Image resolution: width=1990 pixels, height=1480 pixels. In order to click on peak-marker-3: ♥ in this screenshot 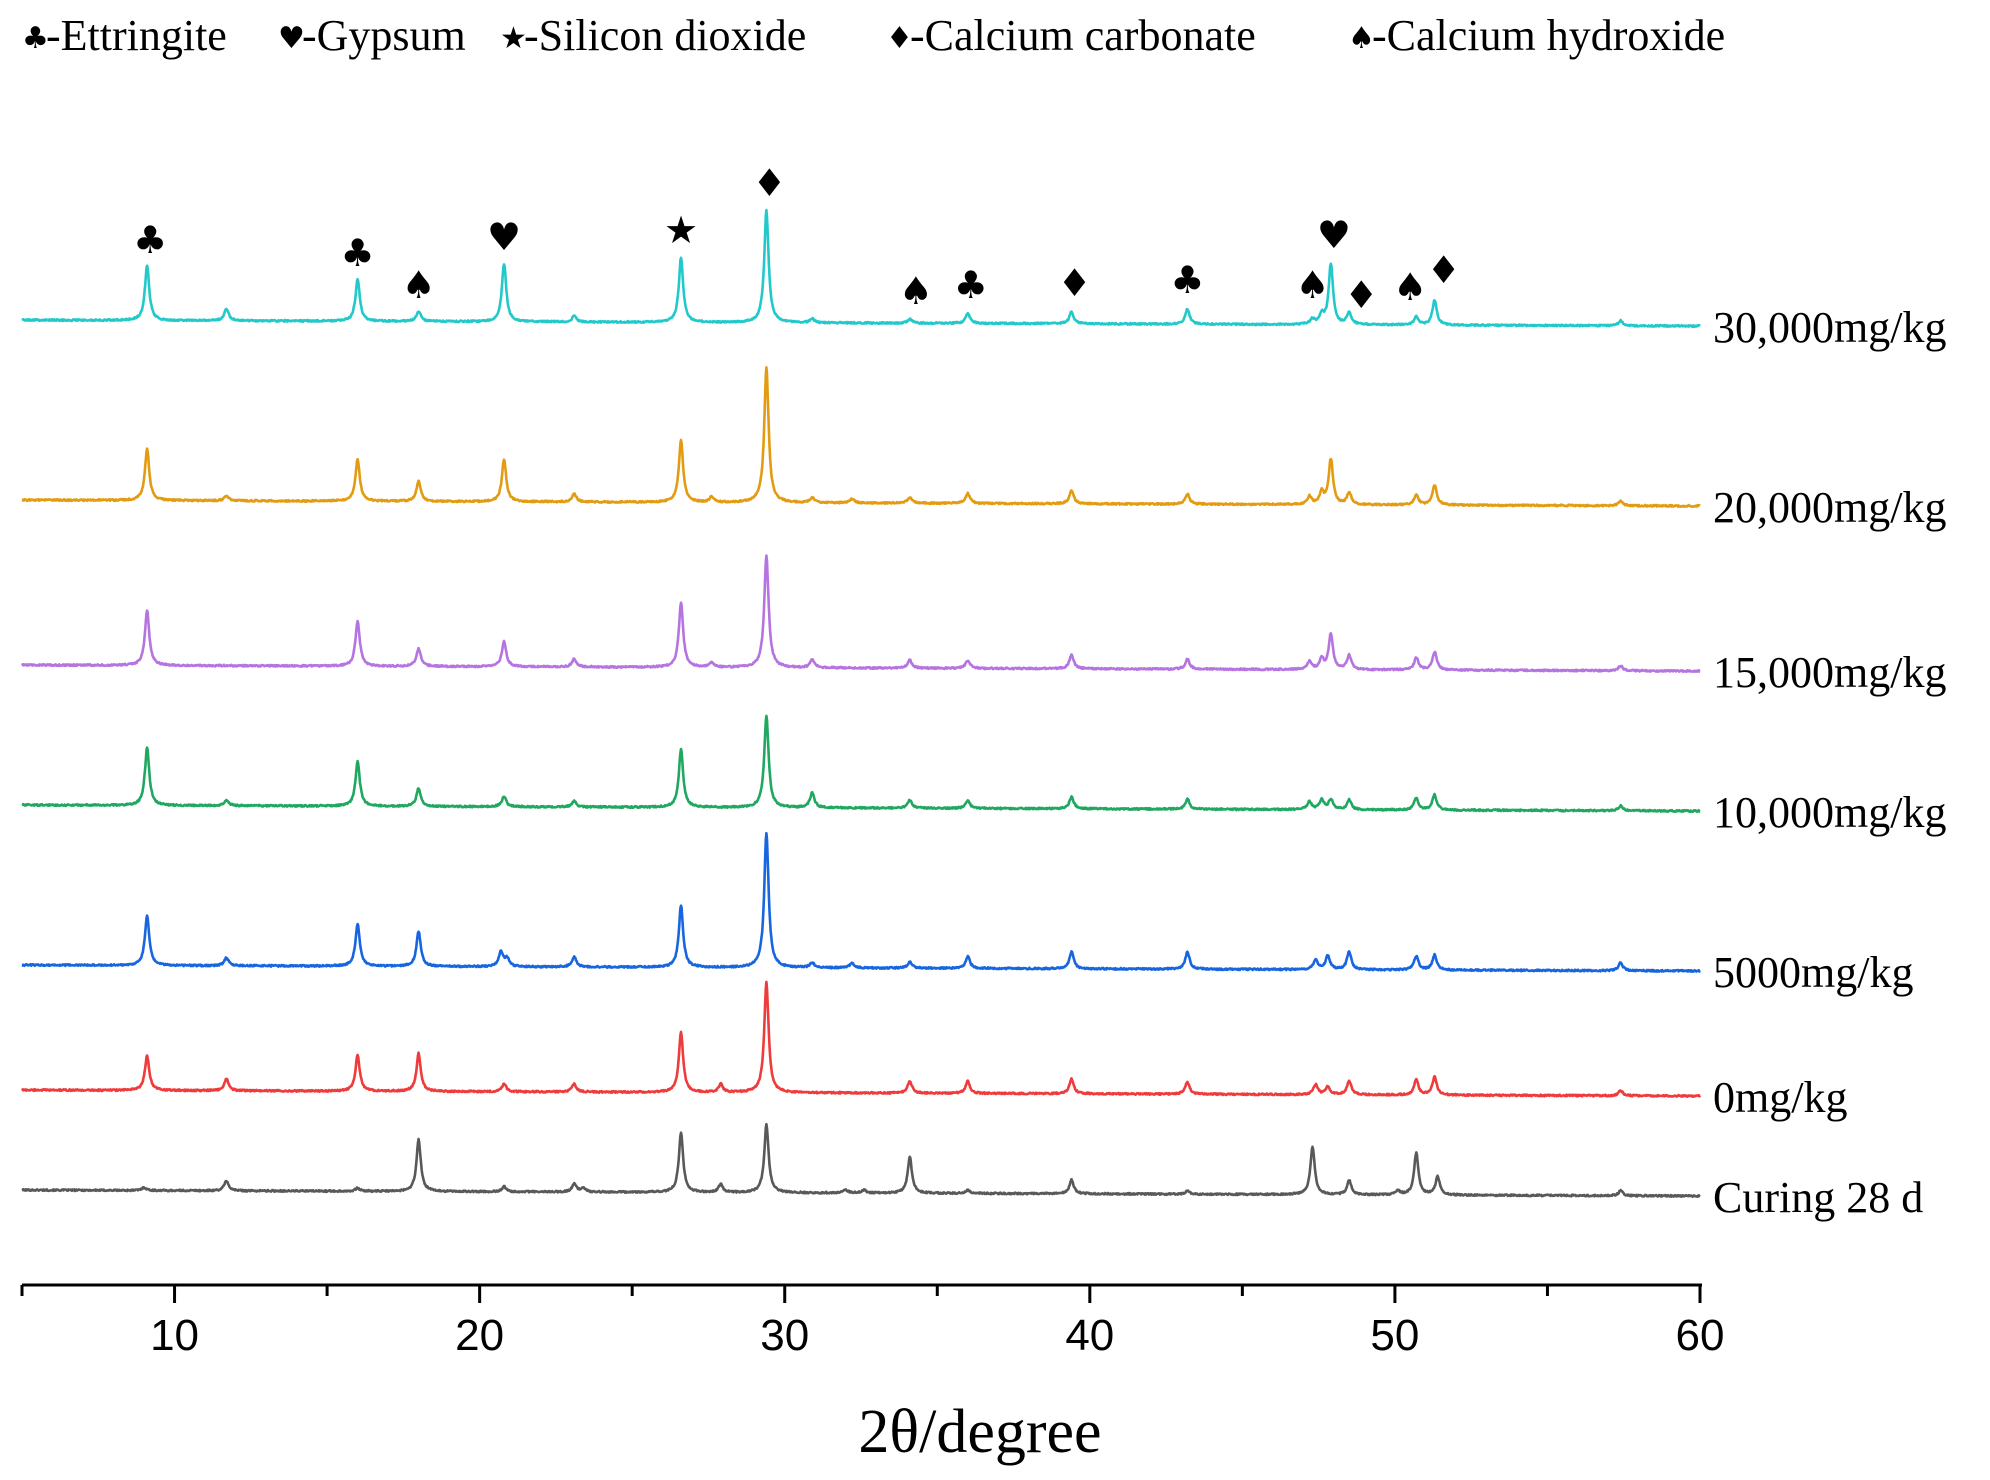, I will do `click(504, 237)`.